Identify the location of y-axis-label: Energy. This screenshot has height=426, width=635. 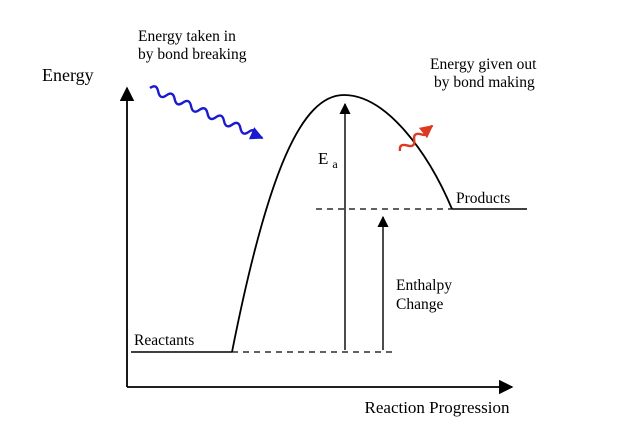
(68, 75).